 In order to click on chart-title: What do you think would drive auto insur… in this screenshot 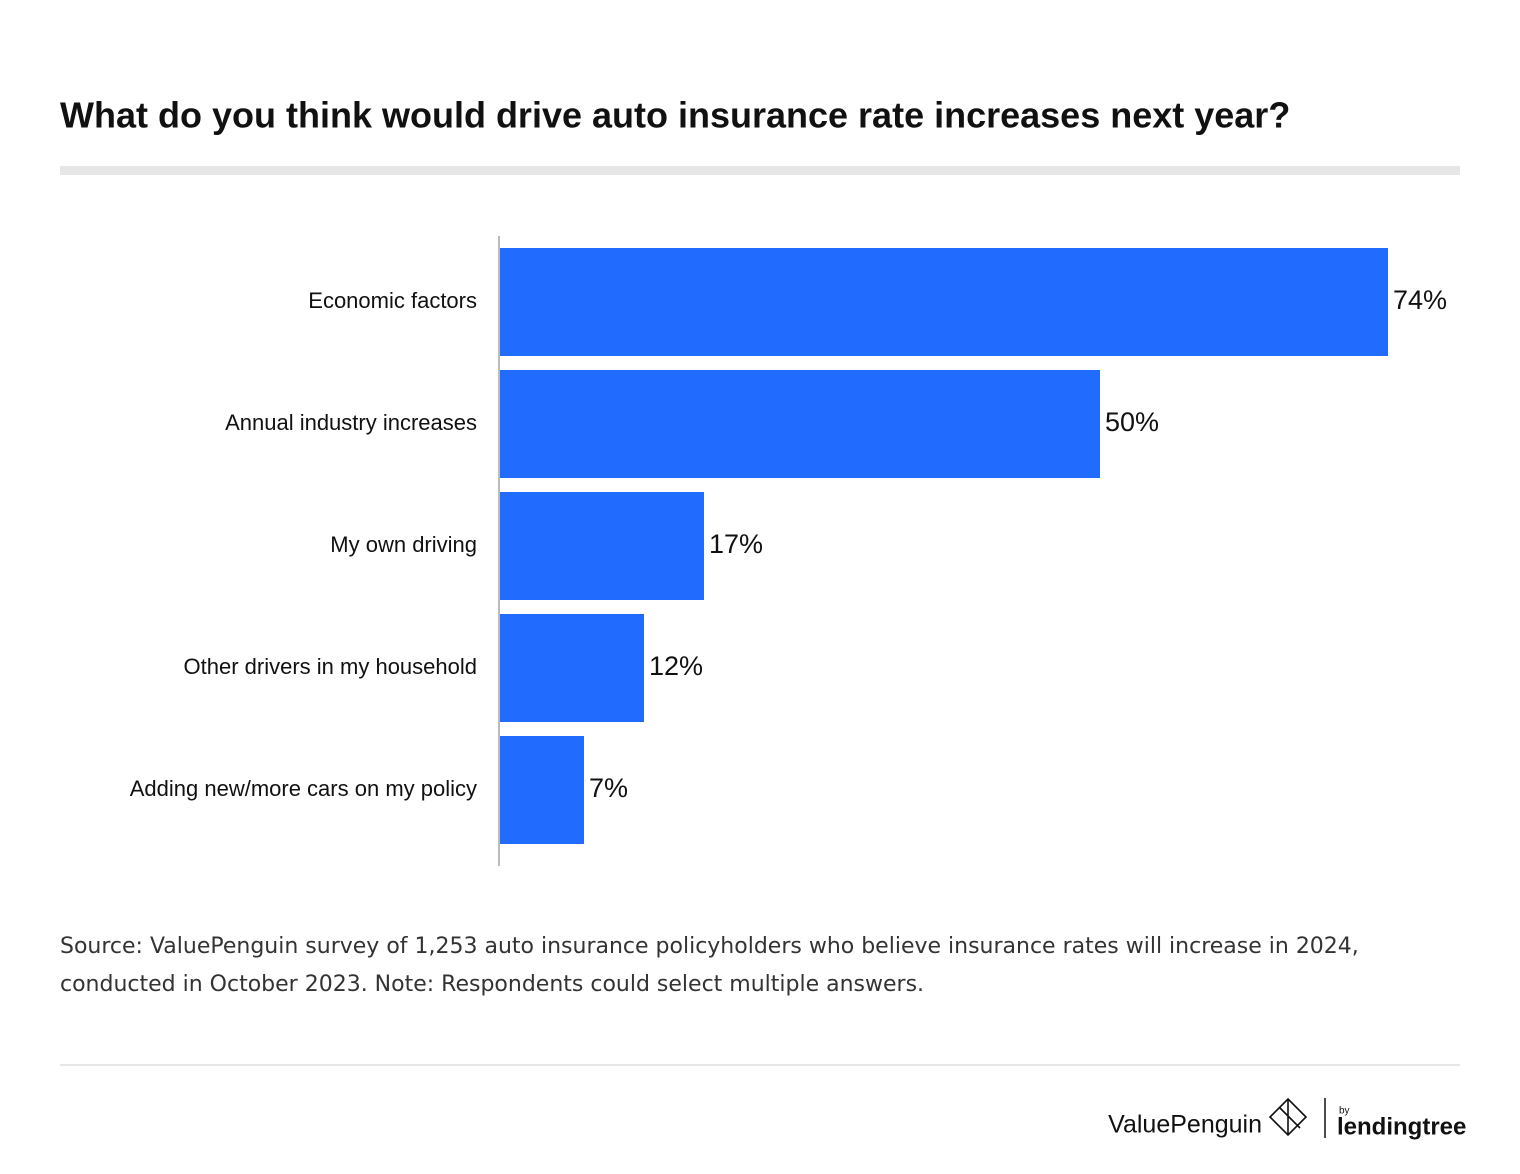, I will do `click(675, 115)`.